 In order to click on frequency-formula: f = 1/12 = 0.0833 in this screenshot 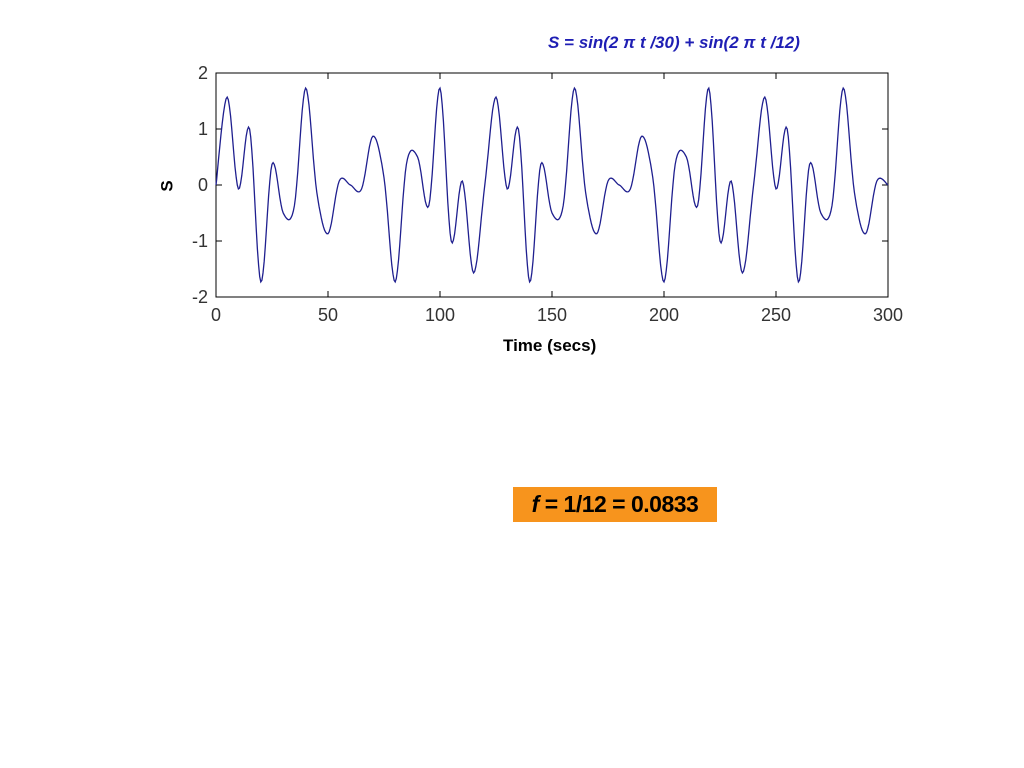, I will do `click(615, 504)`.